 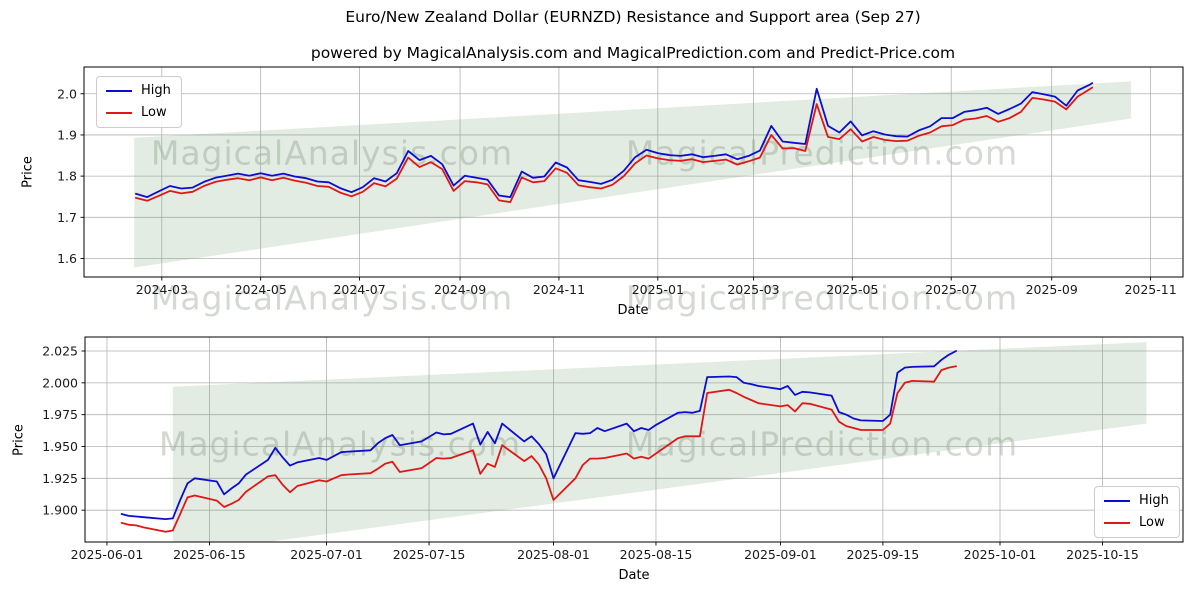 I want to click on top-legend: High Low, so click(x=139, y=102).